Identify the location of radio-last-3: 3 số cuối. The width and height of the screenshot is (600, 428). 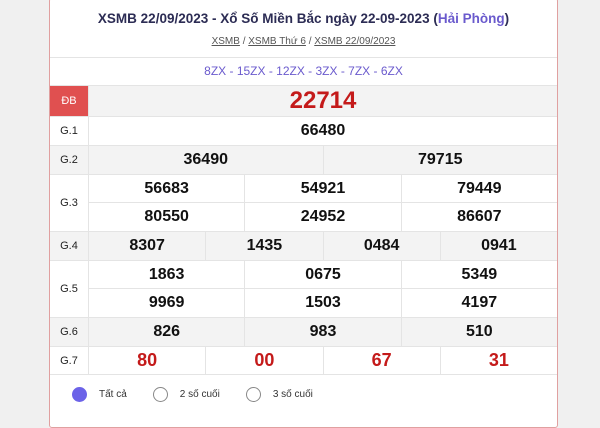
(279, 394).